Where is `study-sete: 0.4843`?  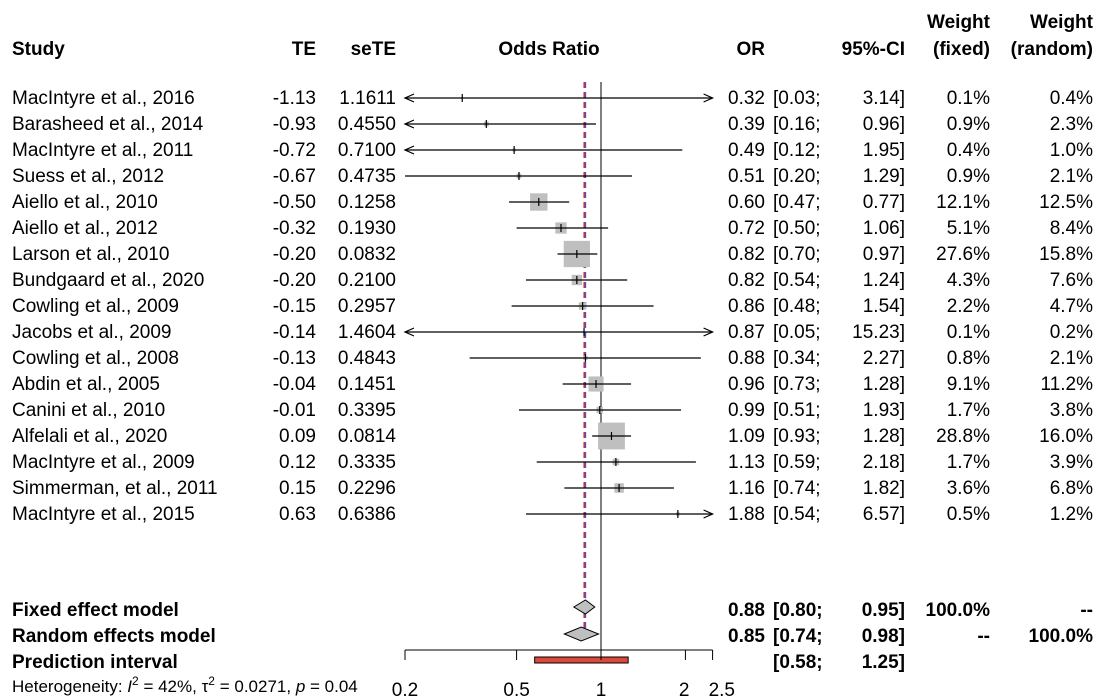
study-sete: 0.4843 is located at coordinates (367, 358).